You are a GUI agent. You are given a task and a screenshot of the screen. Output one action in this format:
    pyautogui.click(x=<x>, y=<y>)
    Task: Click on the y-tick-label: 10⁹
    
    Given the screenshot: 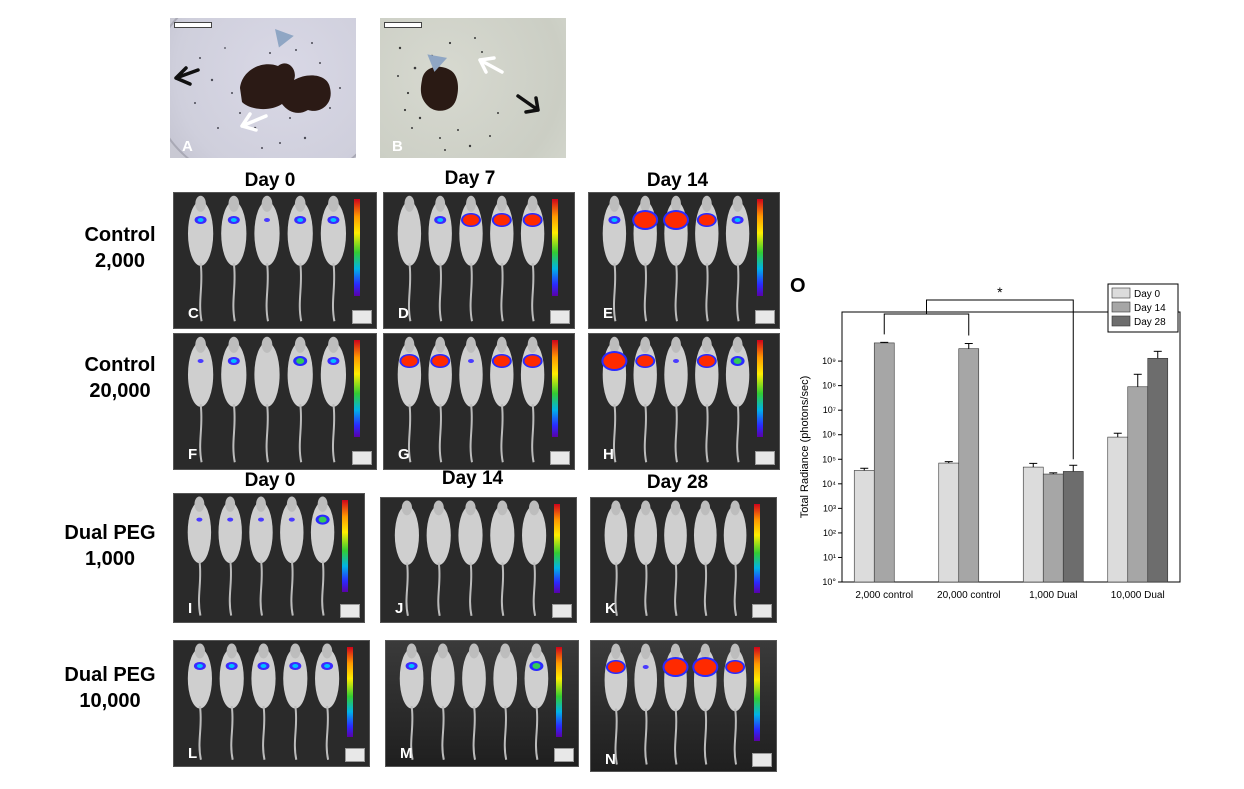 What is the action you would take?
    pyautogui.click(x=829, y=361)
    